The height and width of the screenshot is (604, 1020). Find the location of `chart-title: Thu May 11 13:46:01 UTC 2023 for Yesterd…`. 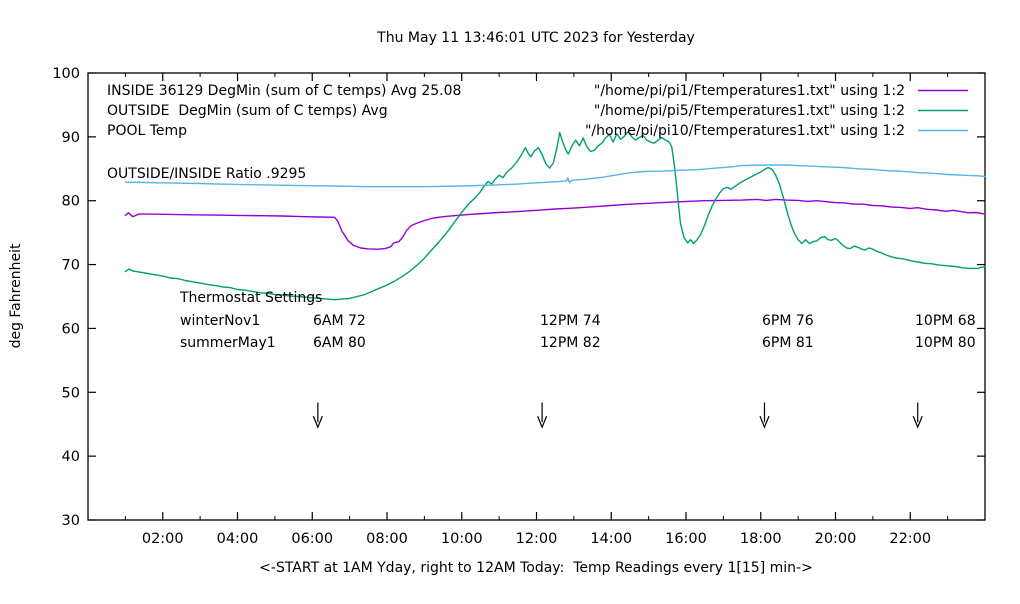

chart-title: Thu May 11 13:46:01 UTC 2023 for Yesterd… is located at coordinates (535, 38).